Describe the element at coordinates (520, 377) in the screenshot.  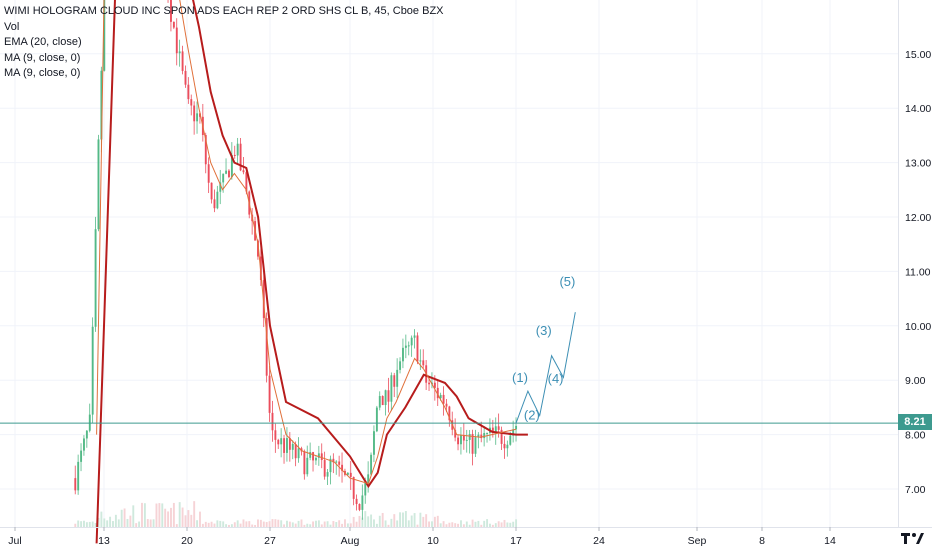
I see `wave-label: (1)` at that location.